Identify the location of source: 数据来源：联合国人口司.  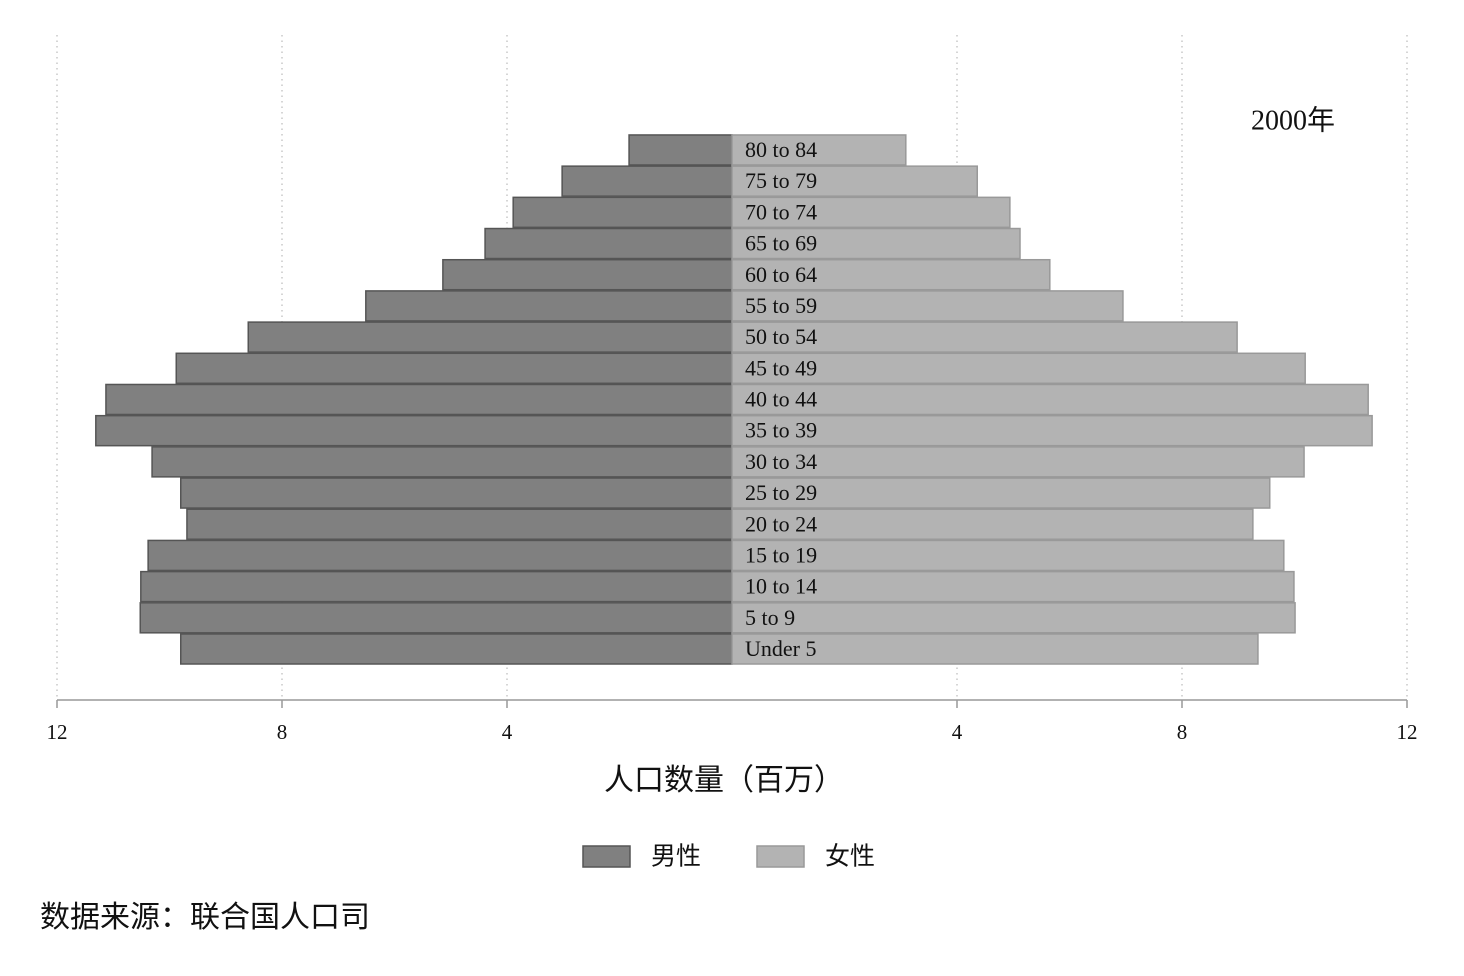
(205, 917).